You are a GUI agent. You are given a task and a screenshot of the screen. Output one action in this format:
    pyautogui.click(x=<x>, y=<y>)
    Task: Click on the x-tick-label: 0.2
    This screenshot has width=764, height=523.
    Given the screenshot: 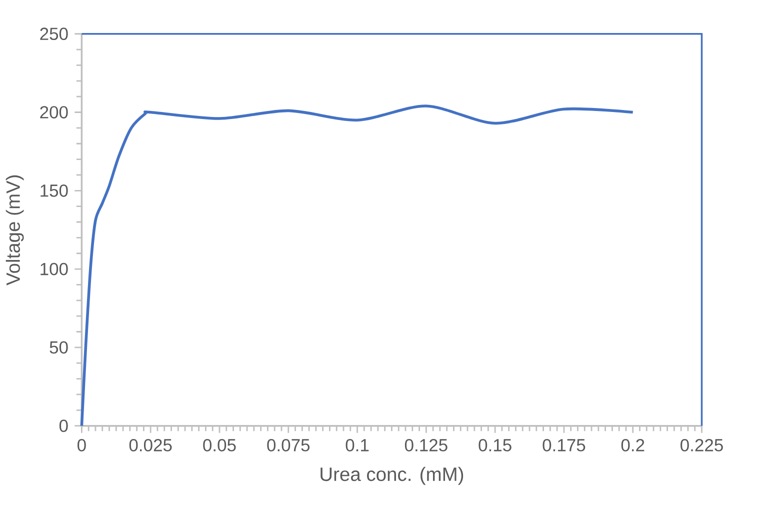 What is the action you would take?
    pyautogui.click(x=632, y=445)
    